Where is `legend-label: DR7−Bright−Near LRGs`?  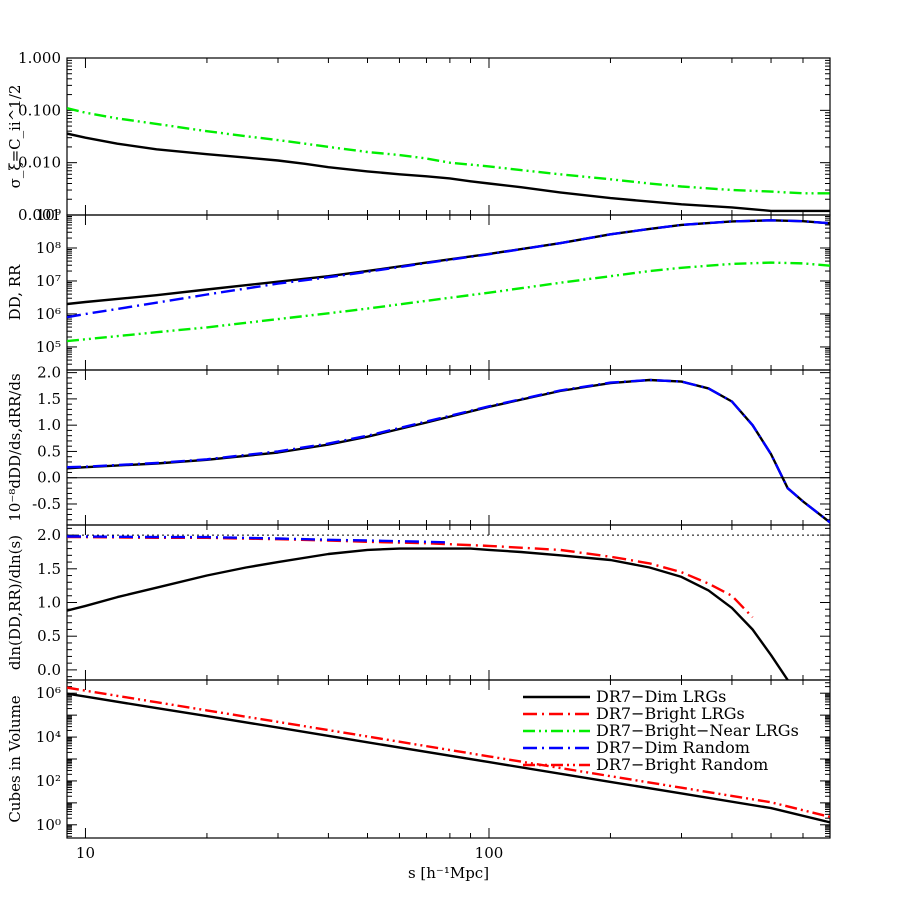
legend-label: DR7−Bright−Near LRGs is located at coordinates (697, 730).